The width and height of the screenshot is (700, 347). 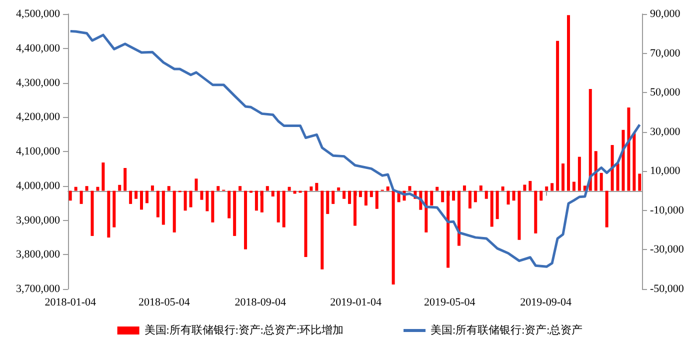 I want to click on y-tick-label: 3,800,000, so click(x=38, y=254).